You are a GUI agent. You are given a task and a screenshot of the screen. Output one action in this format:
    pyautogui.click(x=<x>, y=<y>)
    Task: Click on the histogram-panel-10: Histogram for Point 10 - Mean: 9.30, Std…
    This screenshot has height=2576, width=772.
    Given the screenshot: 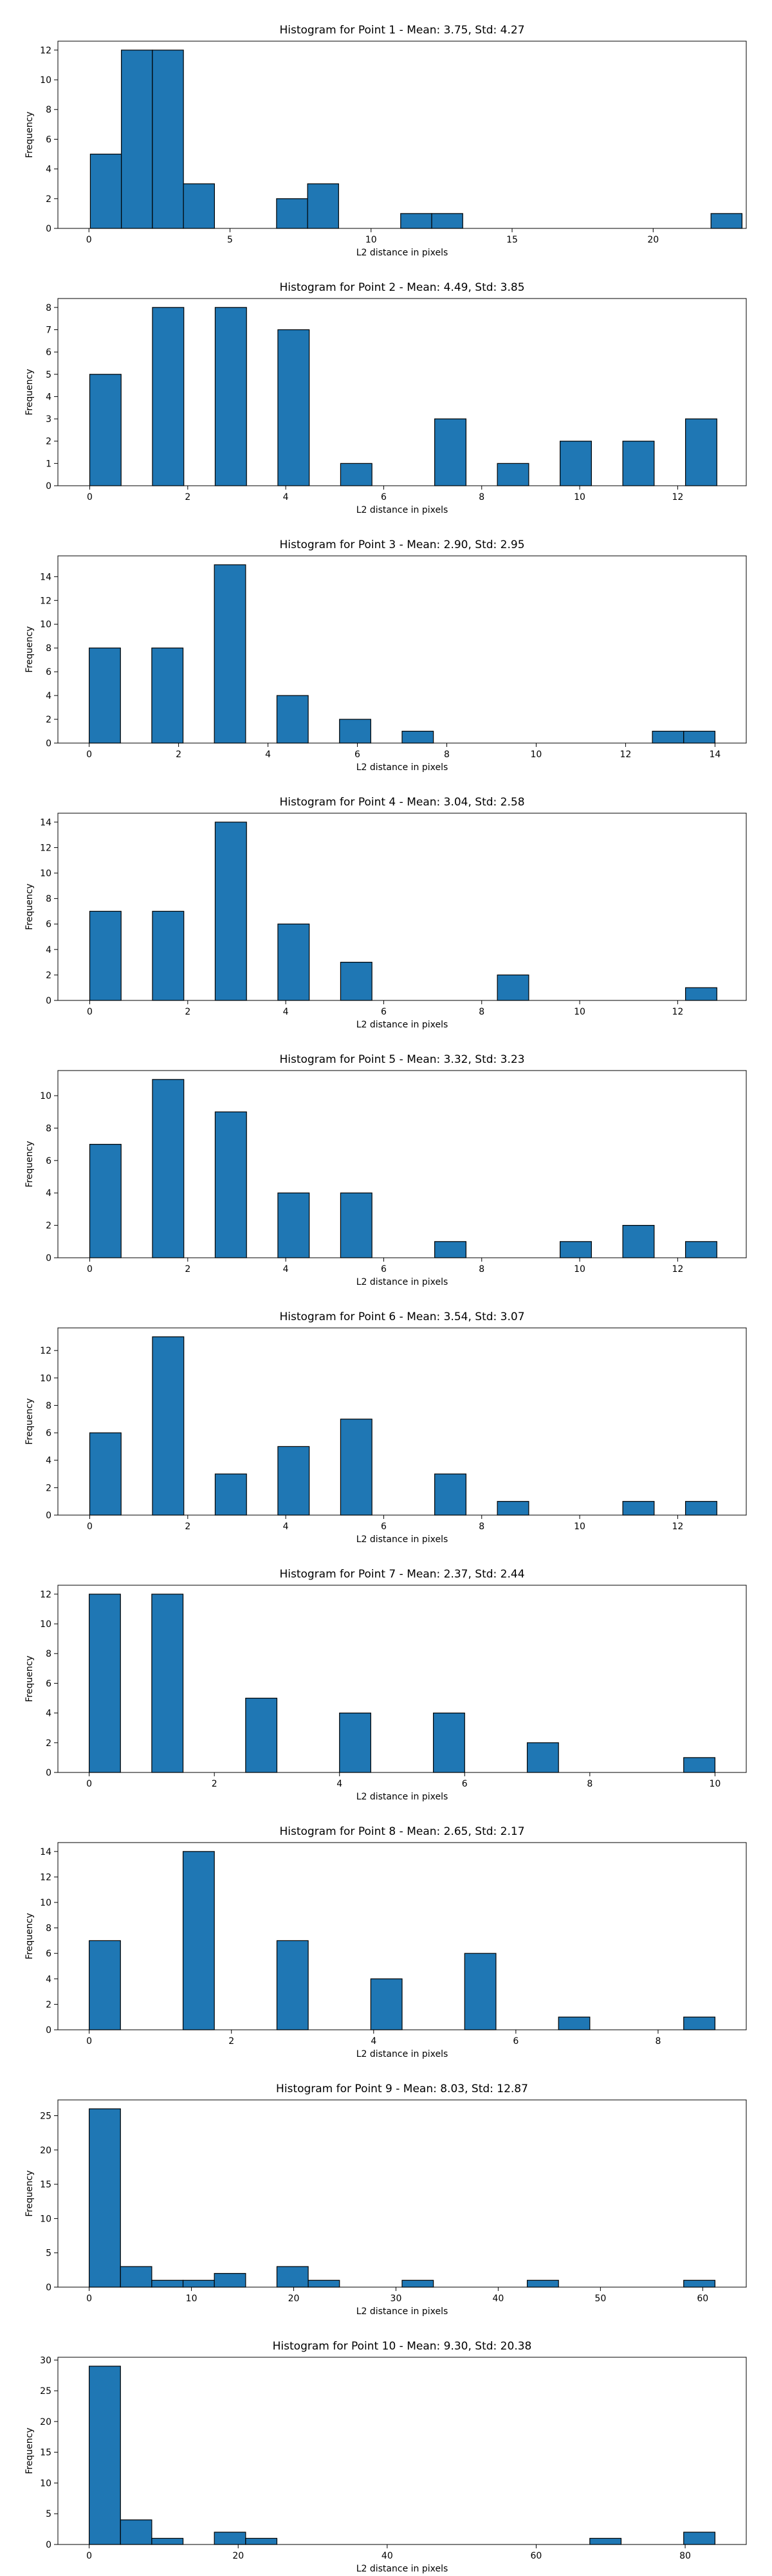 What is the action you would take?
    pyautogui.click(x=386, y=2445)
    